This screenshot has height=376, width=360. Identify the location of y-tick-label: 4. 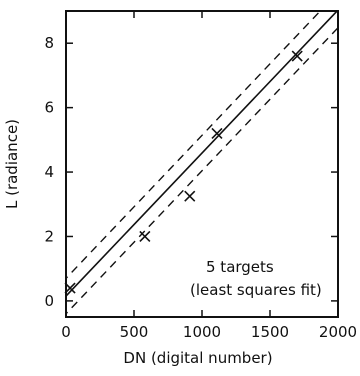
(49, 172).